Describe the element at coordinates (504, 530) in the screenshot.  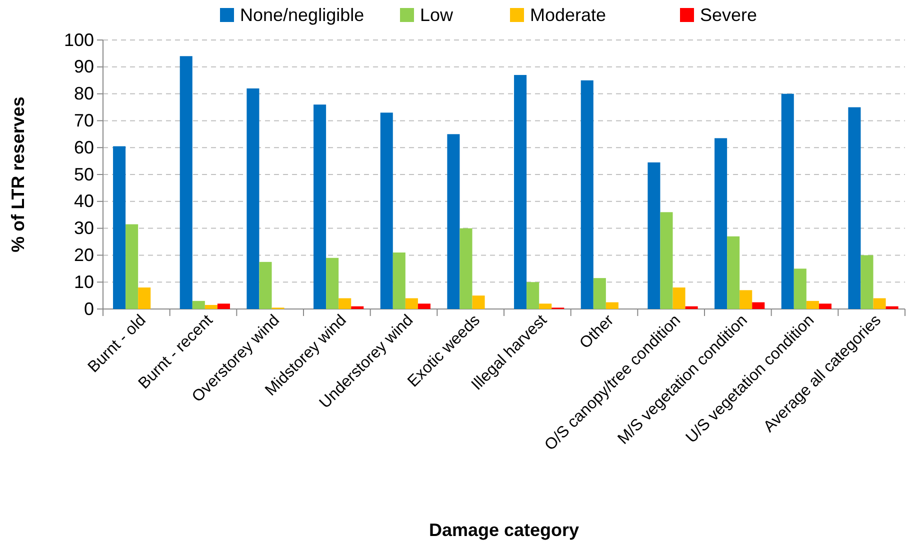
I see `x-axis-title: Damage category` at that location.